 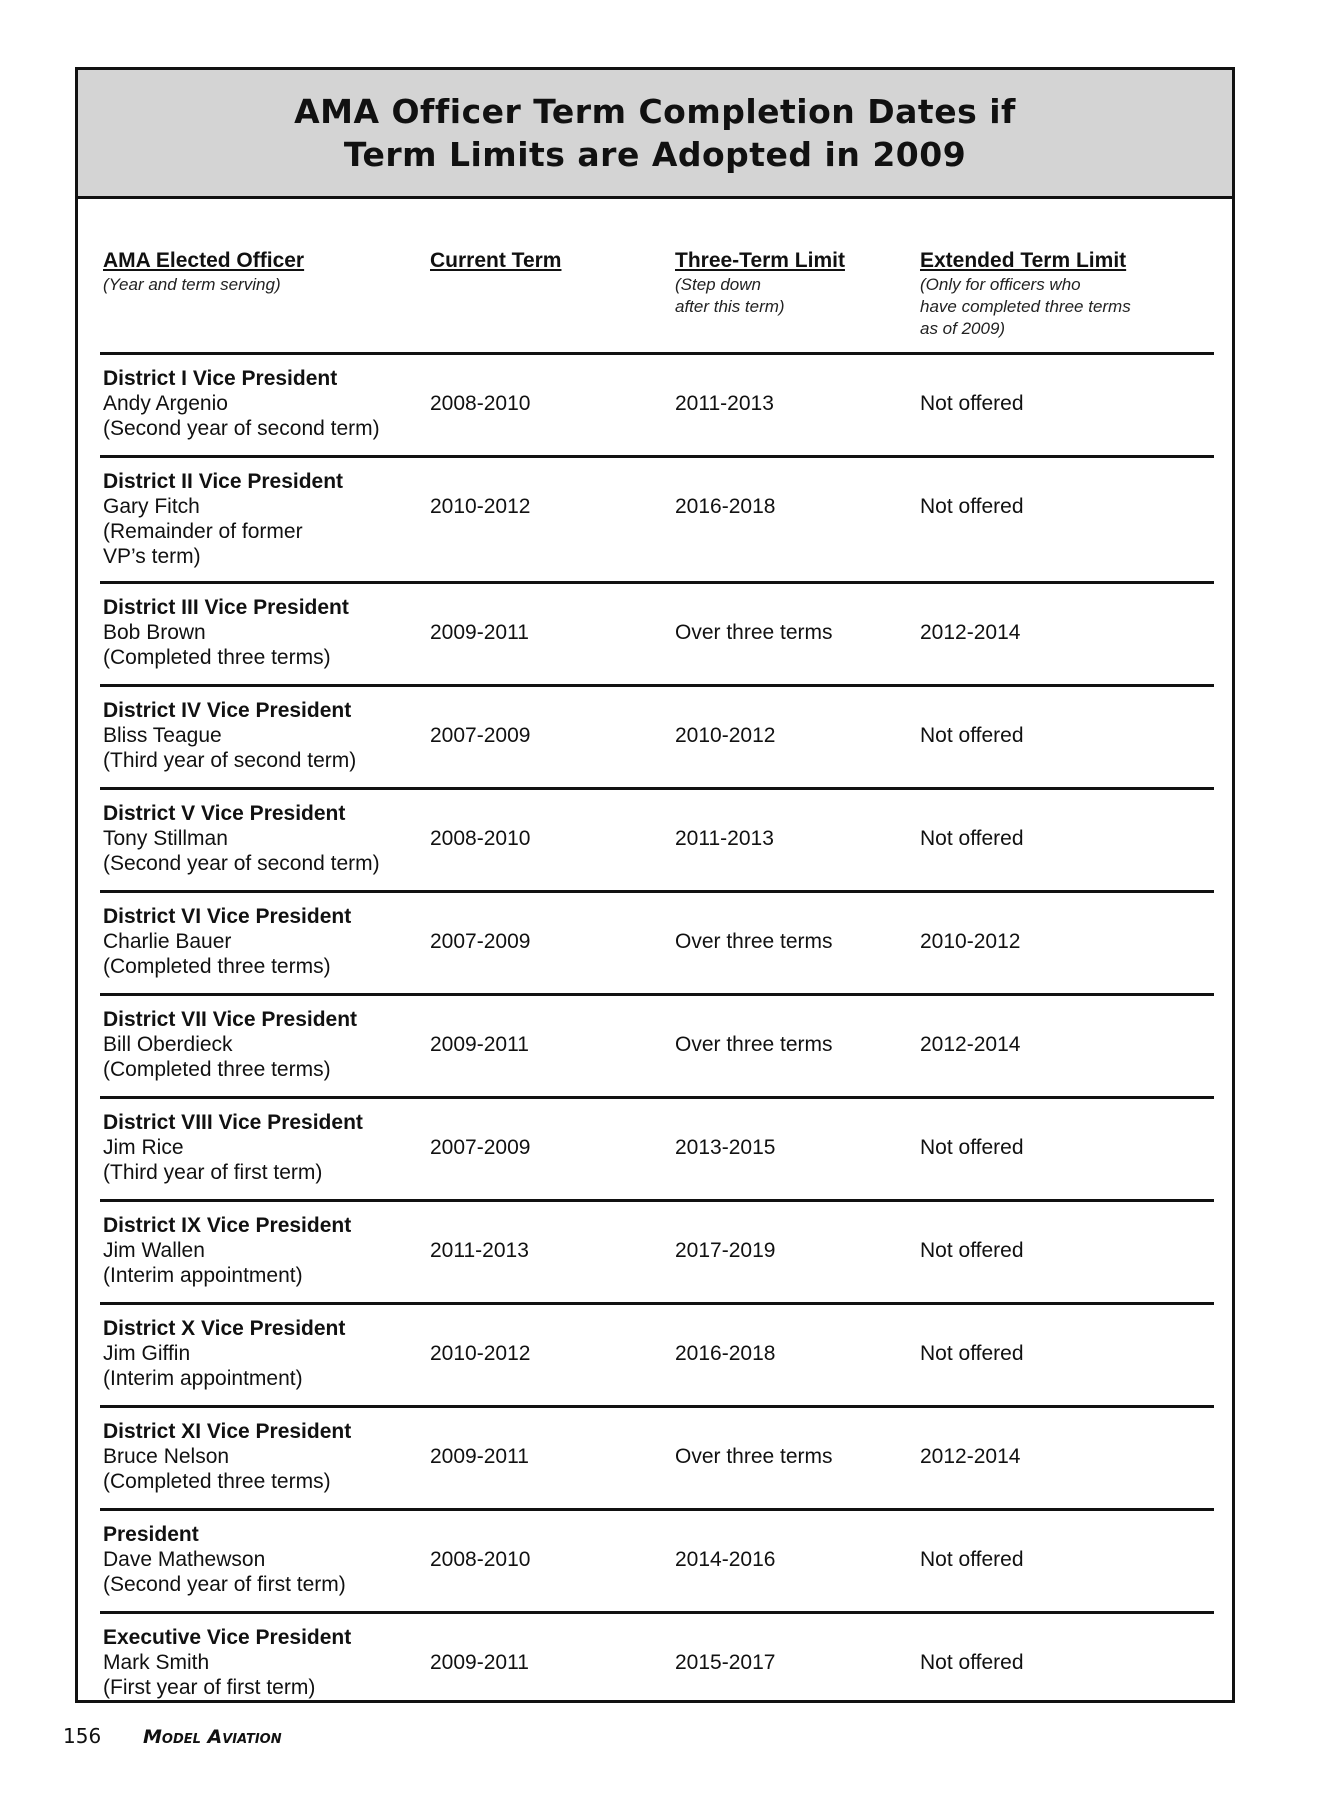 I want to click on officer-role: Executive Vice President, so click(x=227, y=1637).